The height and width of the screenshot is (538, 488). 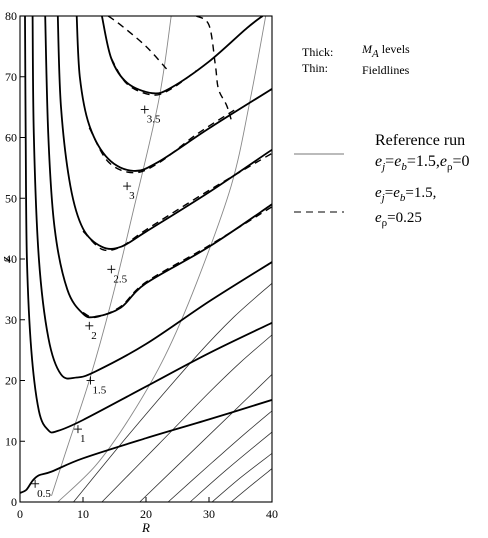 I want to click on x-tick-label-30: 30, so click(x=209, y=514).